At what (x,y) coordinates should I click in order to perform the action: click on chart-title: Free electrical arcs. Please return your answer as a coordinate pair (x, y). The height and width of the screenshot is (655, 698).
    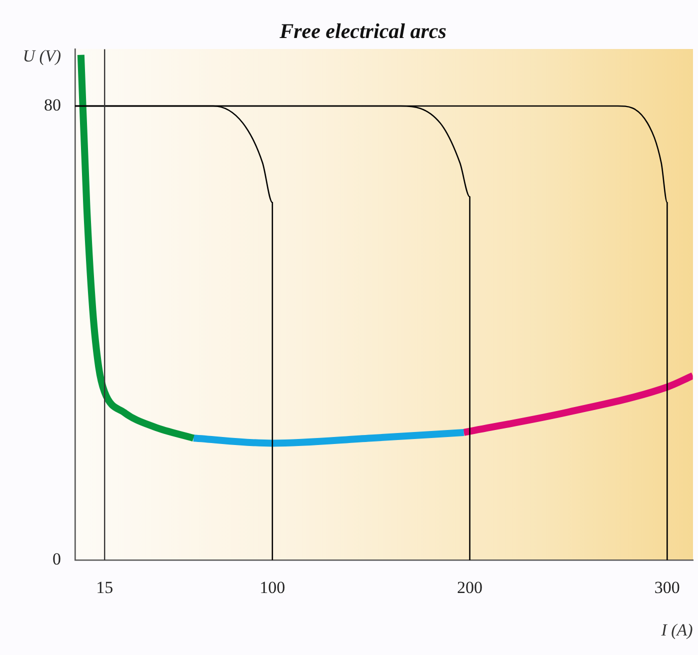
    Looking at the image, I should click on (362, 31).